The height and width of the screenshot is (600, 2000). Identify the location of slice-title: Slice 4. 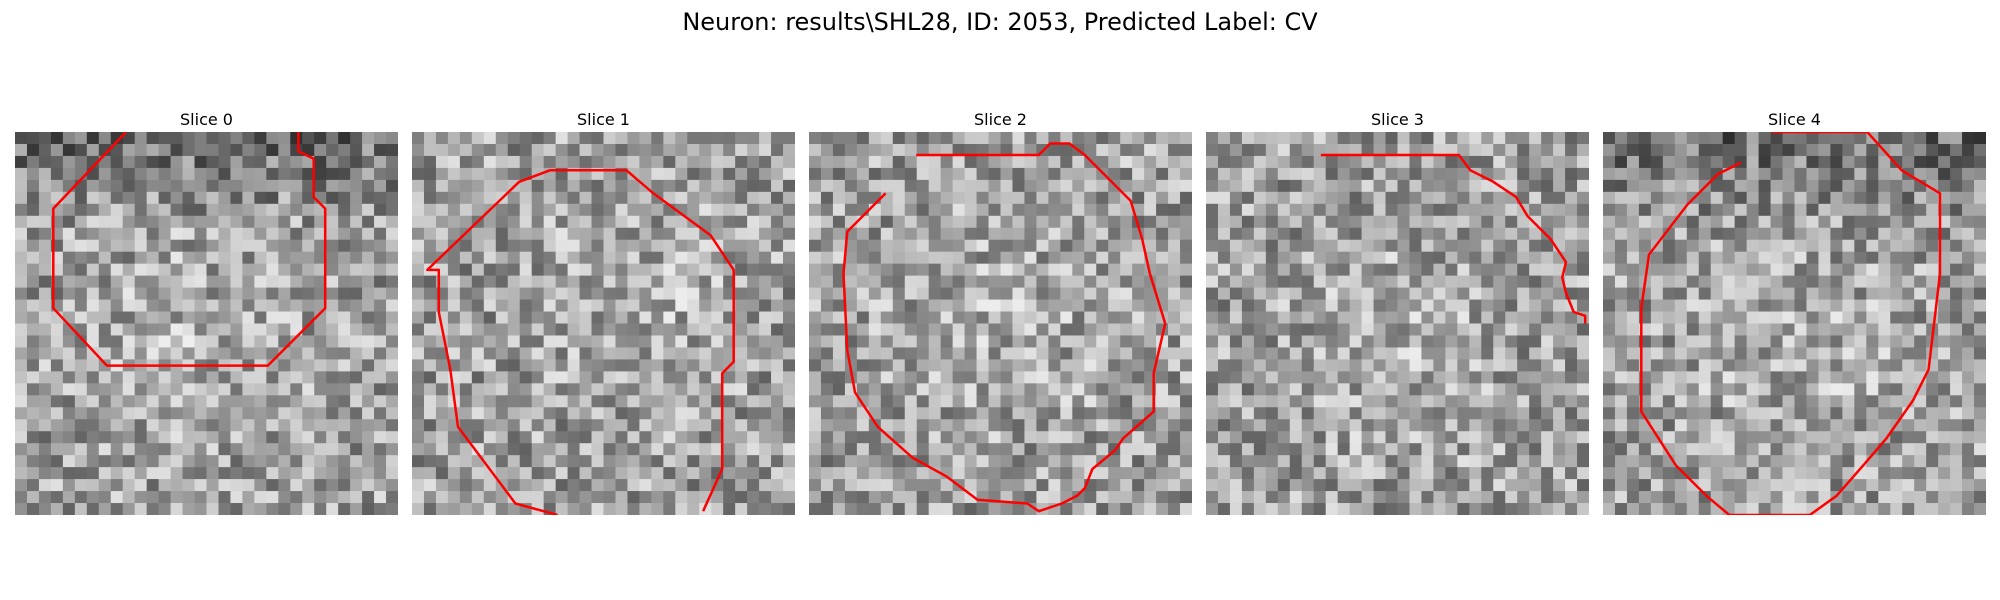
(1794, 119).